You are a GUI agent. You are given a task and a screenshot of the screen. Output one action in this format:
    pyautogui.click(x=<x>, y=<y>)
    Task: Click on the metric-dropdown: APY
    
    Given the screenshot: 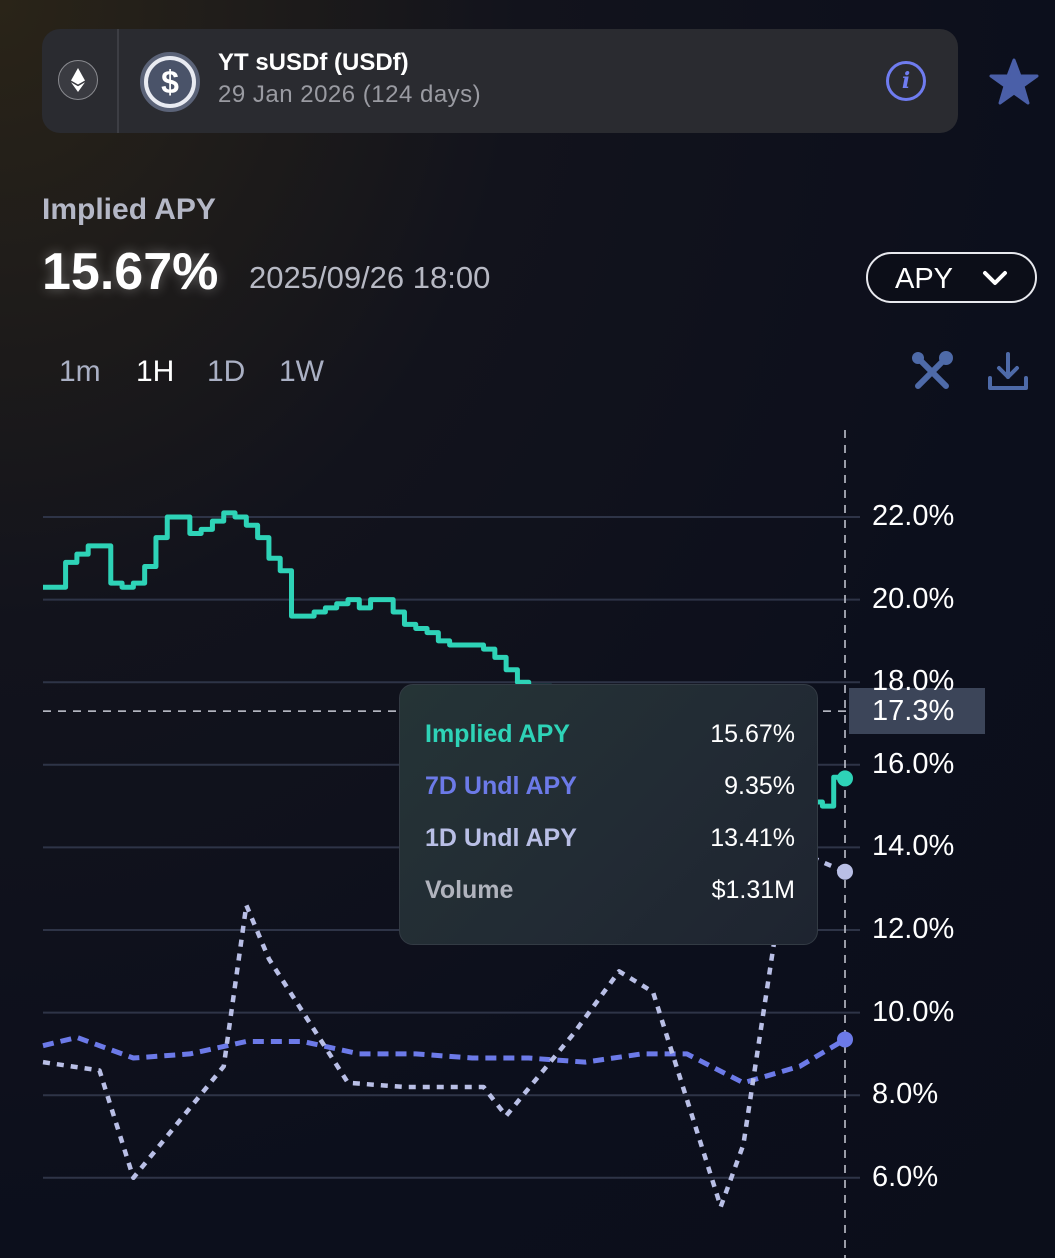 What is the action you would take?
    pyautogui.click(x=951, y=277)
    